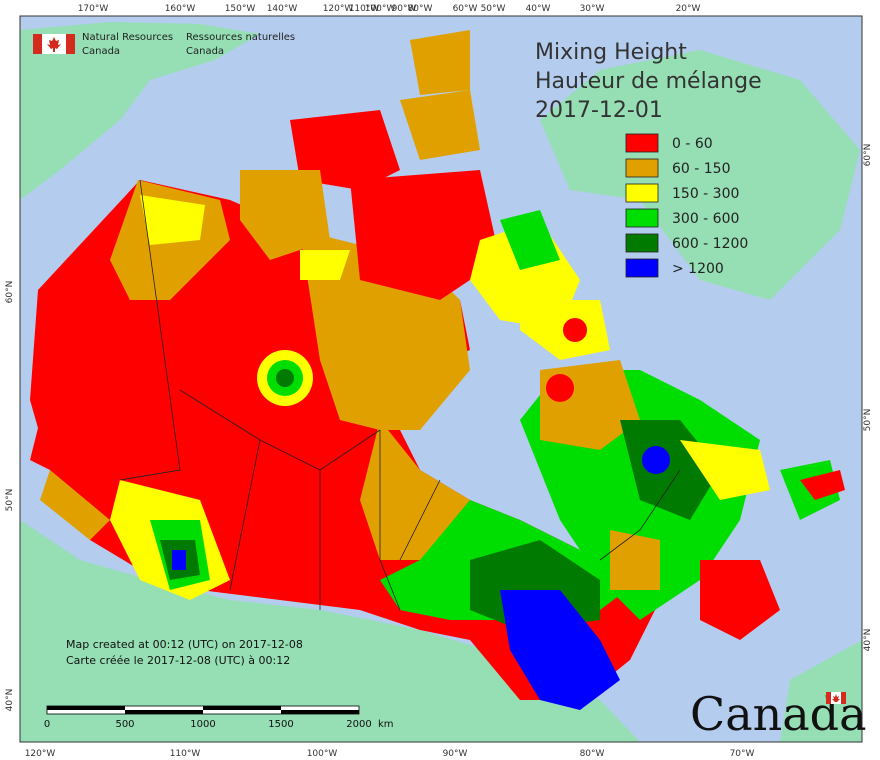 Image resolution: width=880 pixels, height=760 pixels. Describe the element at coordinates (358, 724) in the screenshot. I see `scale-label-2000: 2000` at that location.